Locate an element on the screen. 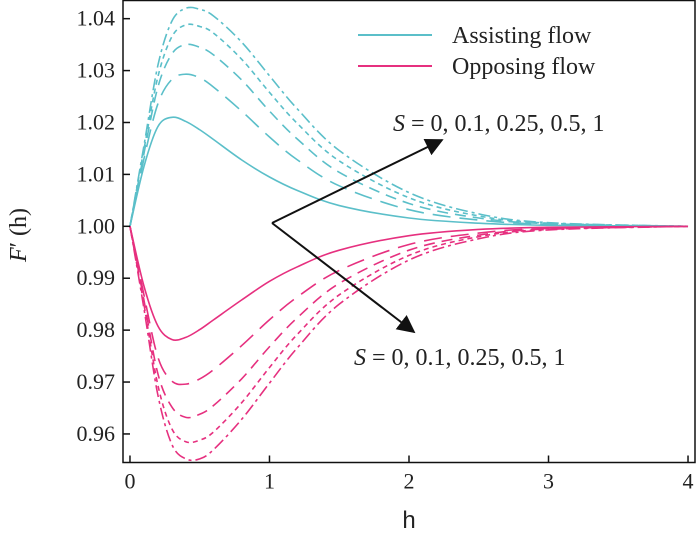 The width and height of the screenshot is (700, 535). legend-label-opposing: Opposing flow is located at coordinates (524, 67).